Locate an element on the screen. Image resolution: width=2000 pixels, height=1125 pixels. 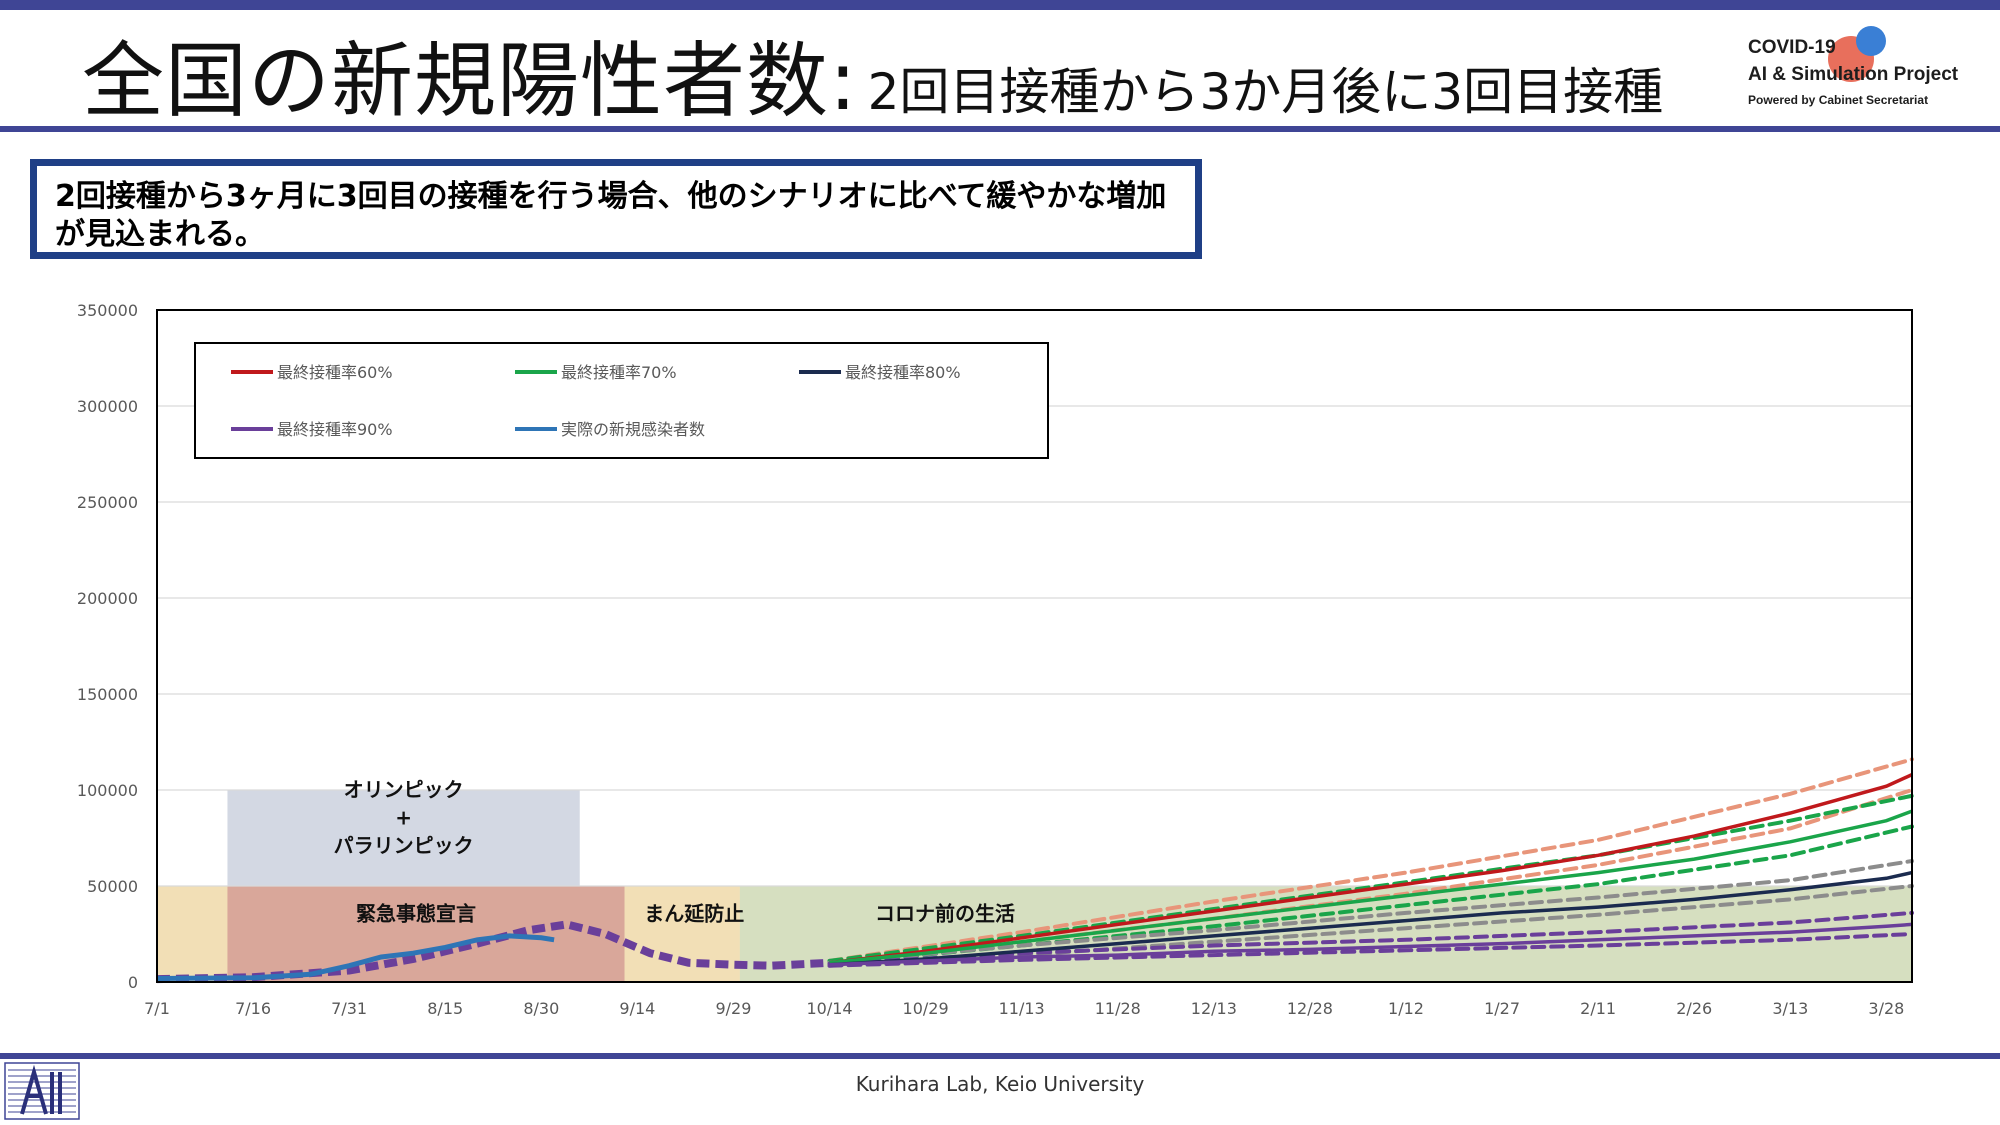
page-title-main: 全国の新規陽性者数: is located at coordinates (470, 81).